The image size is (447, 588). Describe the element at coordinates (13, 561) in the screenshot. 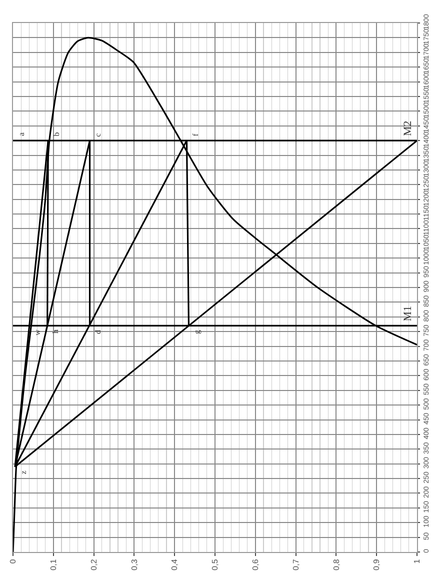

I see `x-tick-label: 0` at that location.